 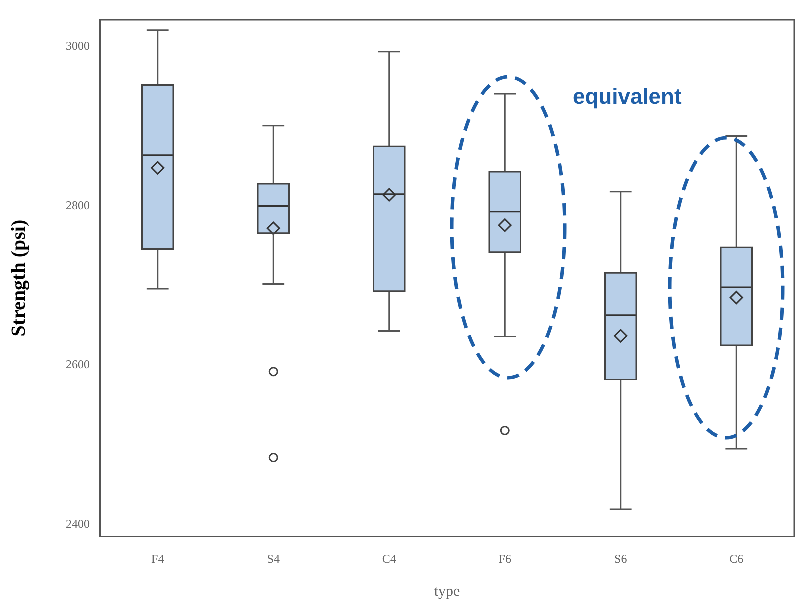 What do you see at coordinates (621, 559) in the screenshot?
I see `x-tick-label: S6` at bounding box center [621, 559].